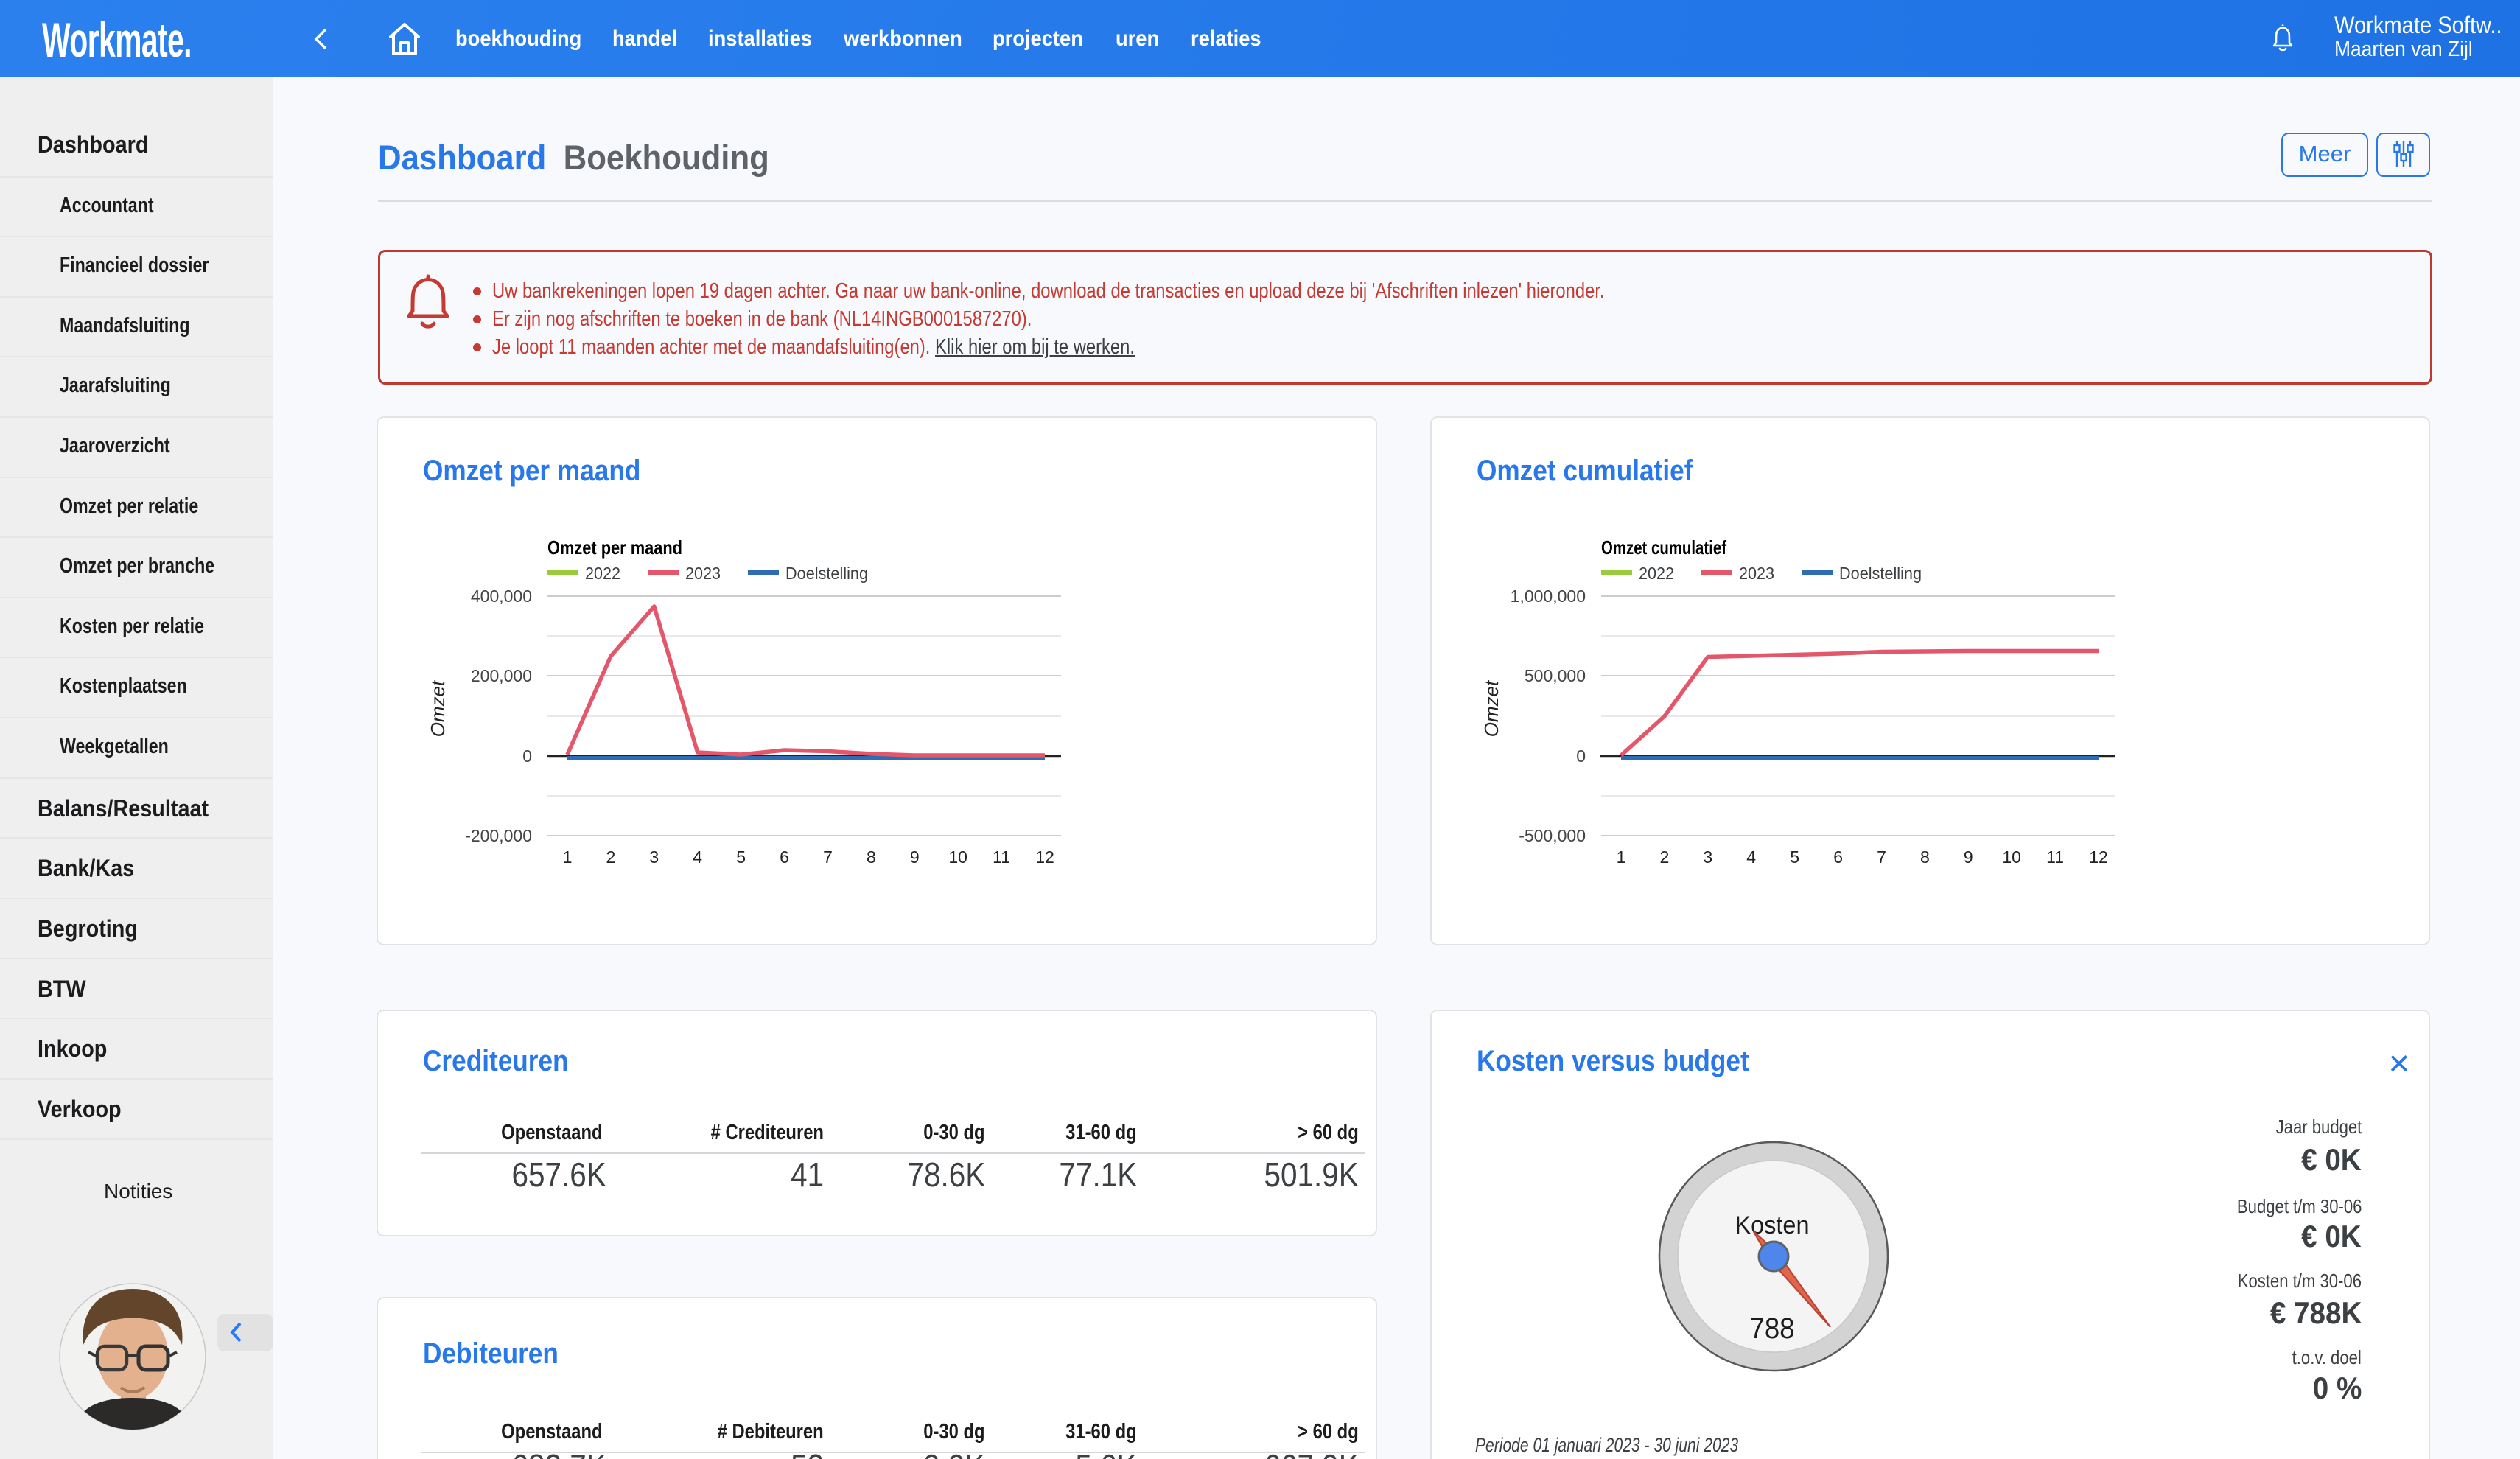 The image size is (2520, 1459). Describe the element at coordinates (614, 547) in the screenshot. I see `svg-text: Omzet per maand` at that location.